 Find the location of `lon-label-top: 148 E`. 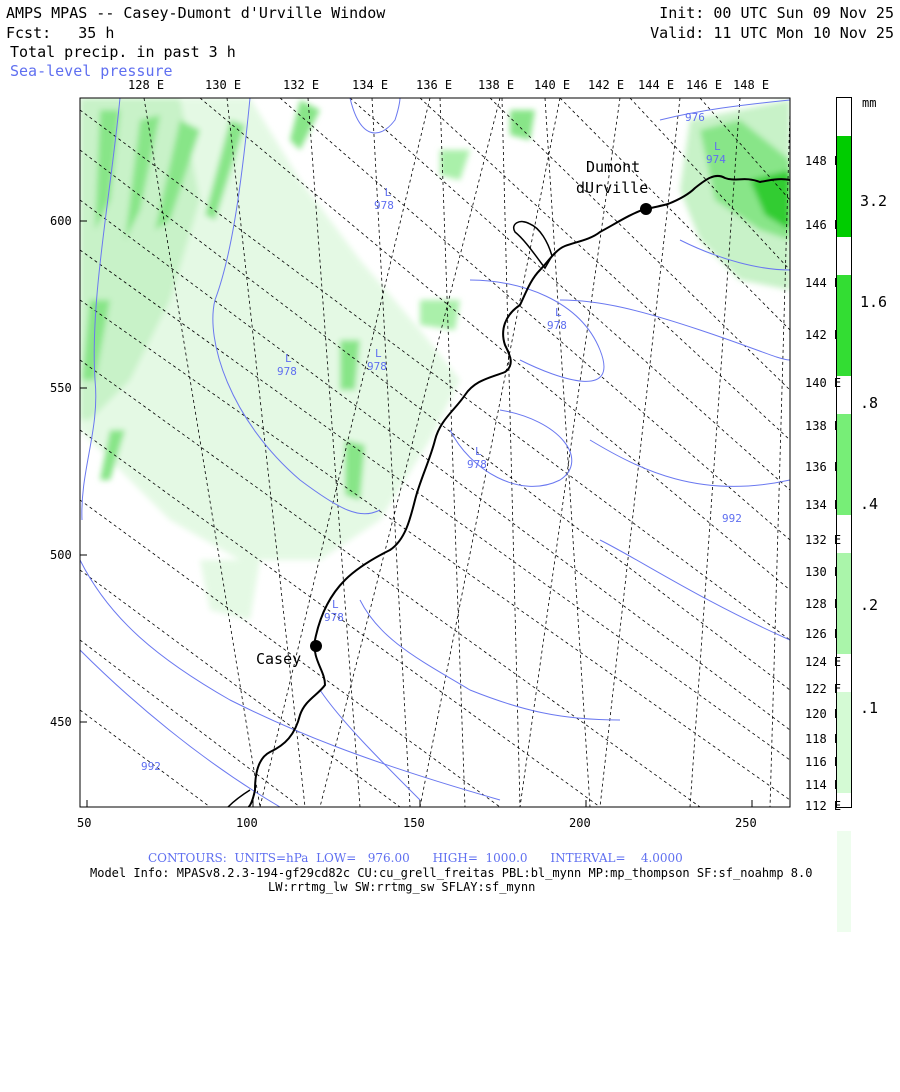

lon-label-top: 148 E is located at coordinates (751, 85).